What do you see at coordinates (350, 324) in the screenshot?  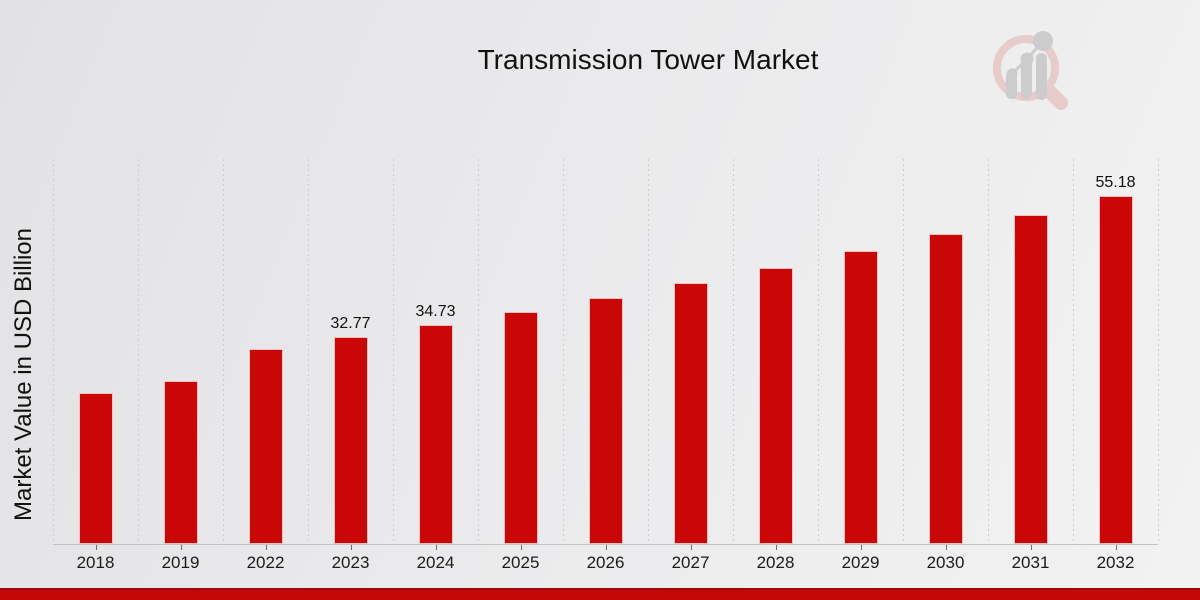 I see `data-label-2023: 32.77` at bounding box center [350, 324].